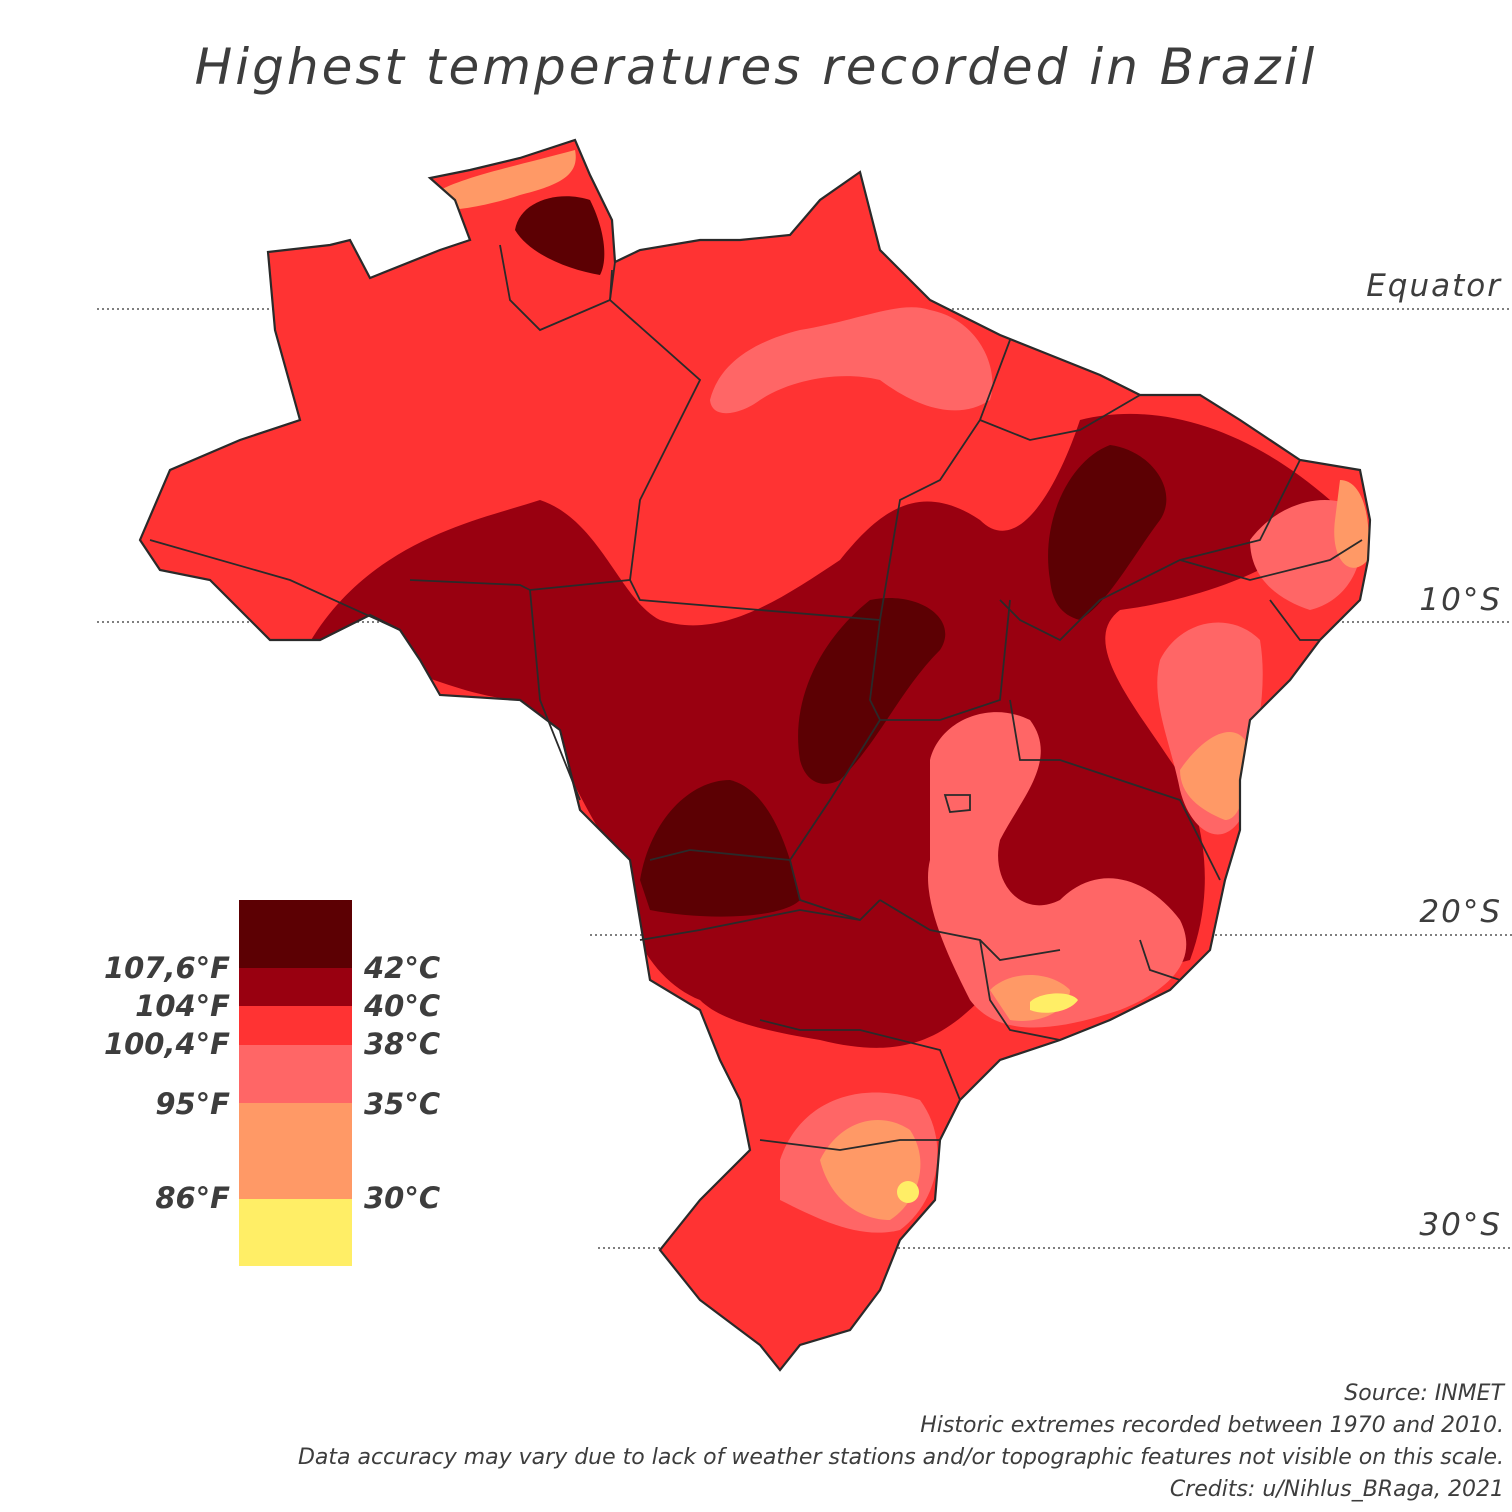 Image resolution: width=1512 pixels, height=1512 pixels. I want to click on zone-30c-natal, so click(1351, 524).